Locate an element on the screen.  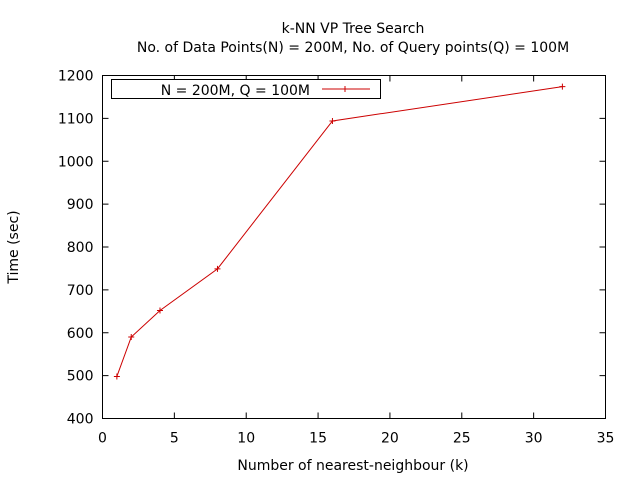
legend: N = 200M, Q = 100M is located at coordinates (246, 89).